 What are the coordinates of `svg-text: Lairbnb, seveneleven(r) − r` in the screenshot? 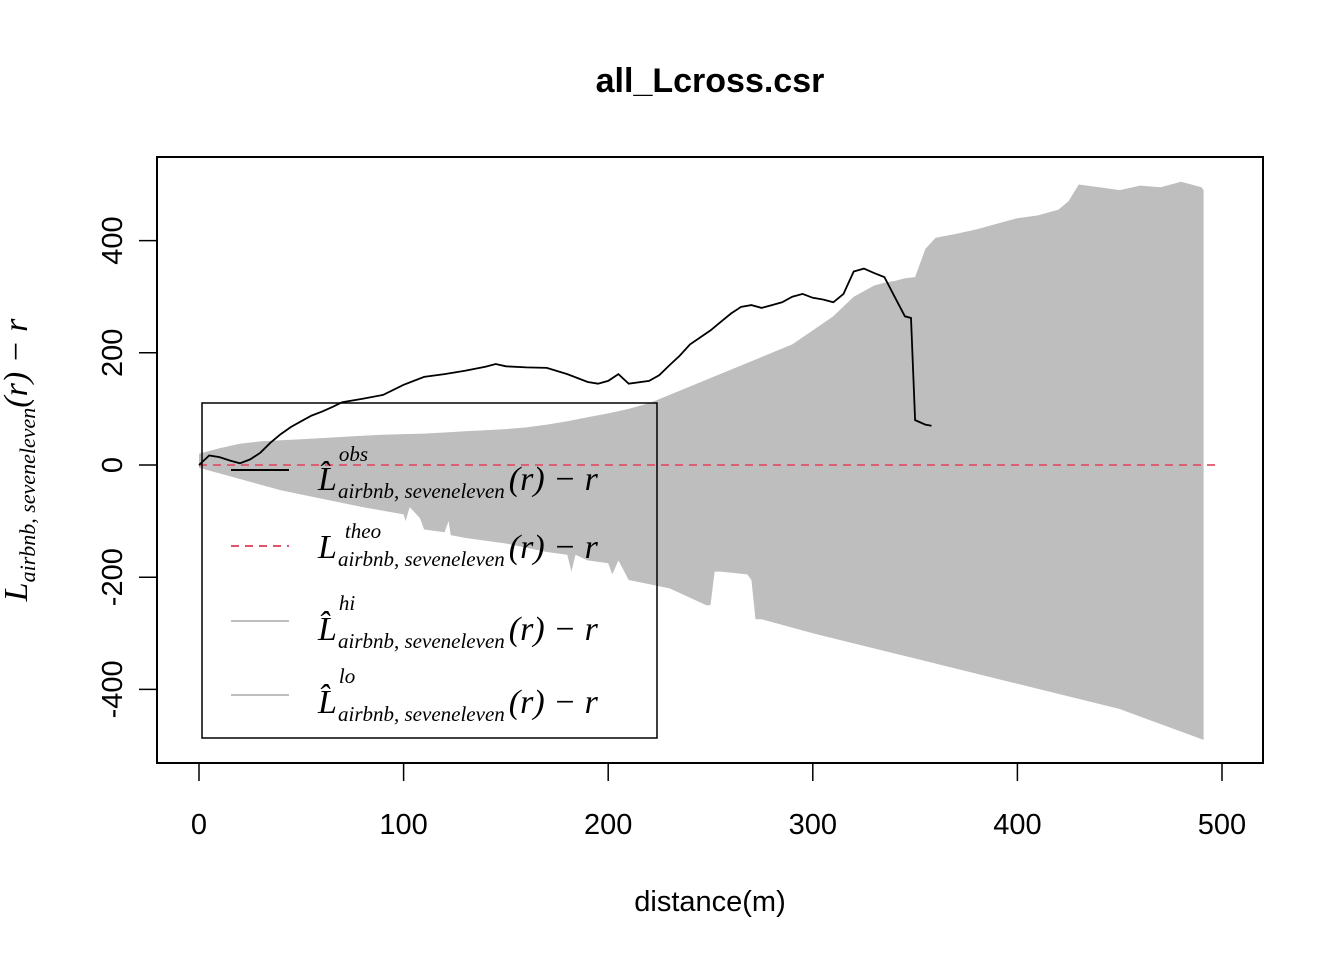 It's located at (20, 460).